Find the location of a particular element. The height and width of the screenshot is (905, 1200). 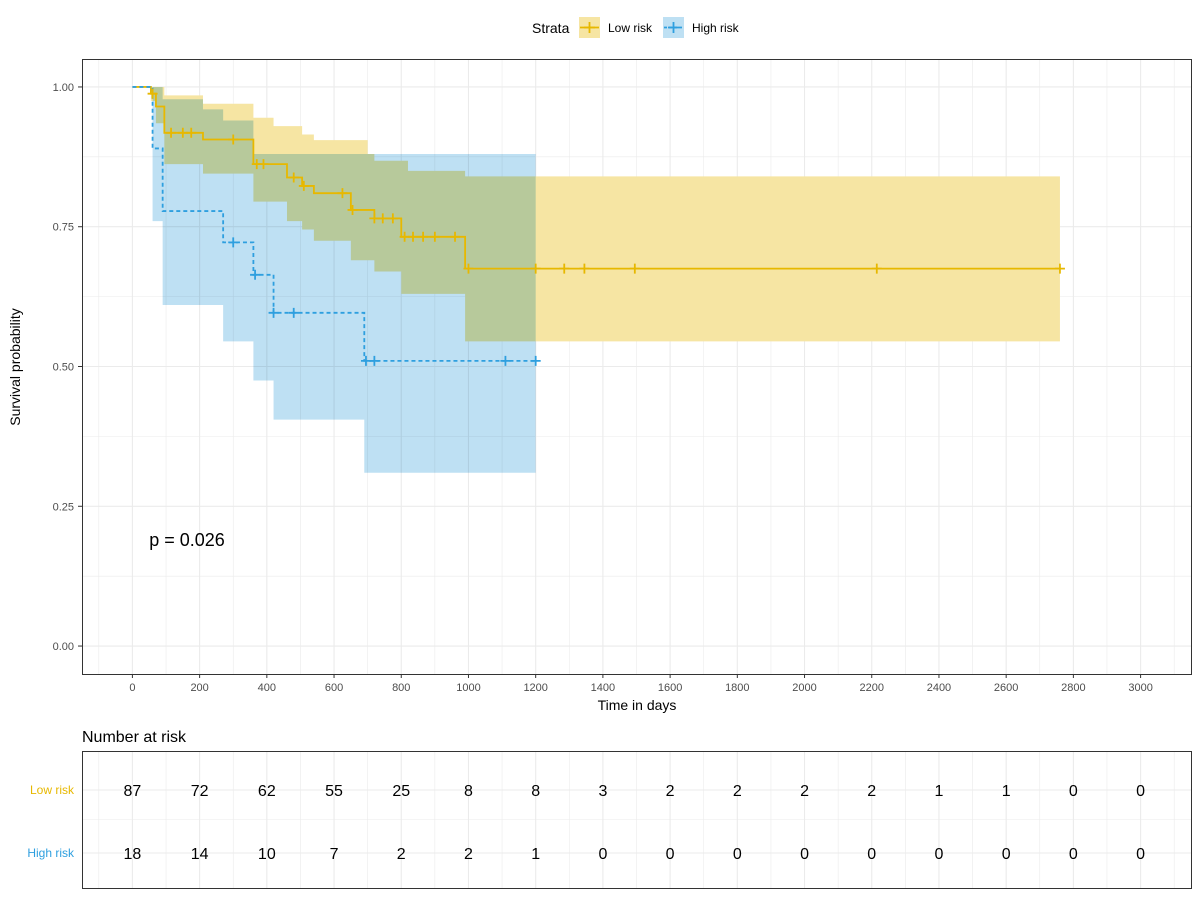

legend: Strata Low risk High risk is located at coordinates (636, 27).